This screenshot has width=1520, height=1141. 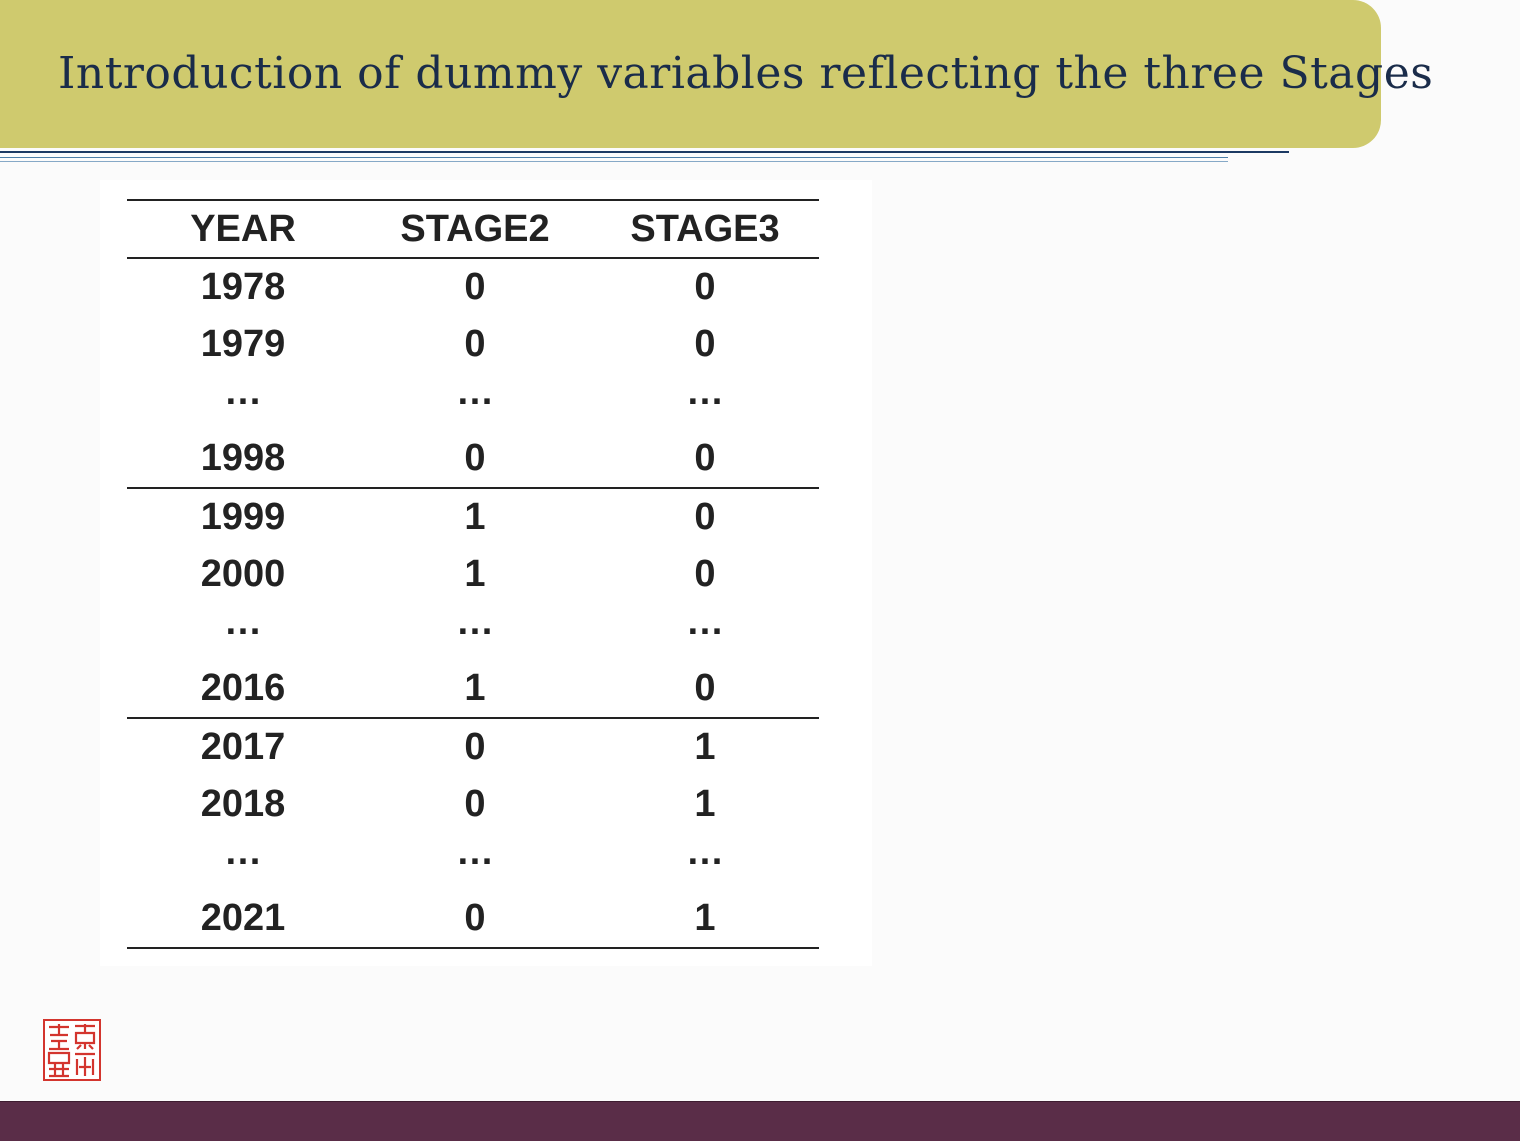 I want to click on table-row: 1979 0 0, so click(x=473, y=344).